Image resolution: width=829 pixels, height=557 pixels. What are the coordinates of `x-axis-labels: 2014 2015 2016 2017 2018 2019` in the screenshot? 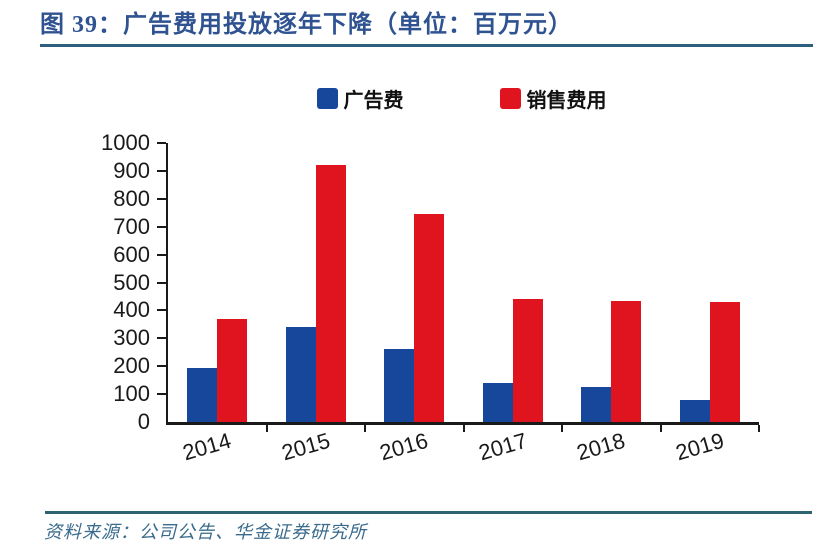 It's located at (461, 459).